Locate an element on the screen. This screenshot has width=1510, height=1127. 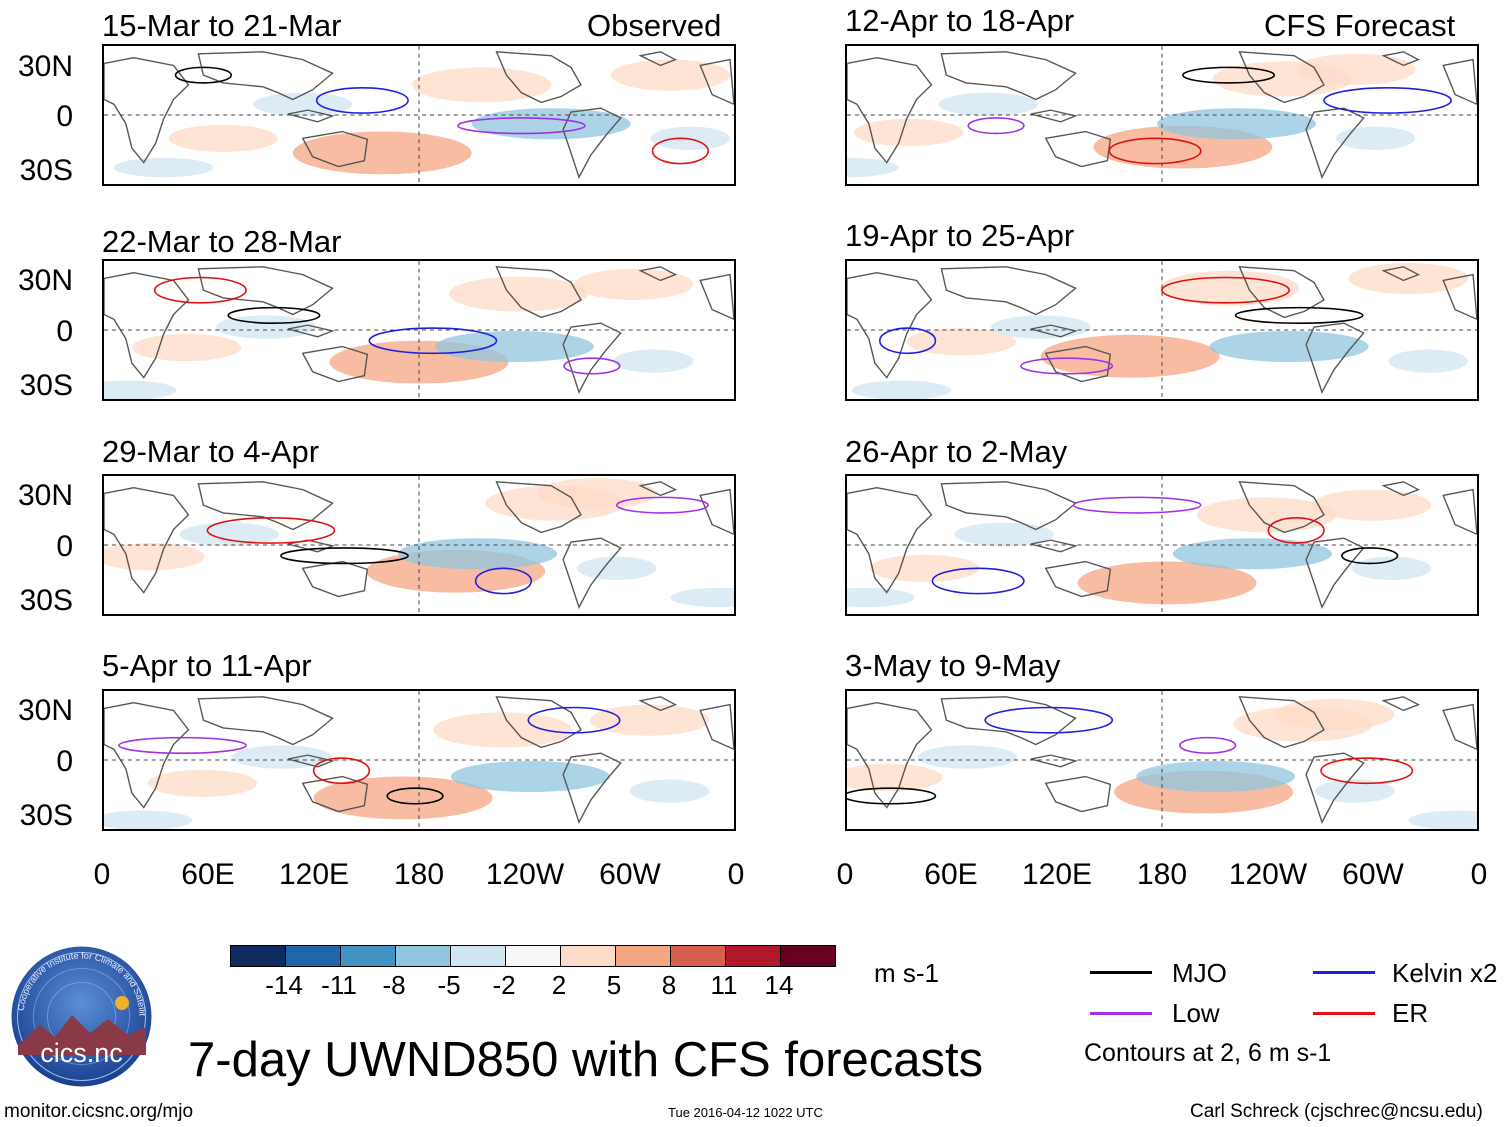
lon-label-120e: 120E is located at coordinates (1057, 874).